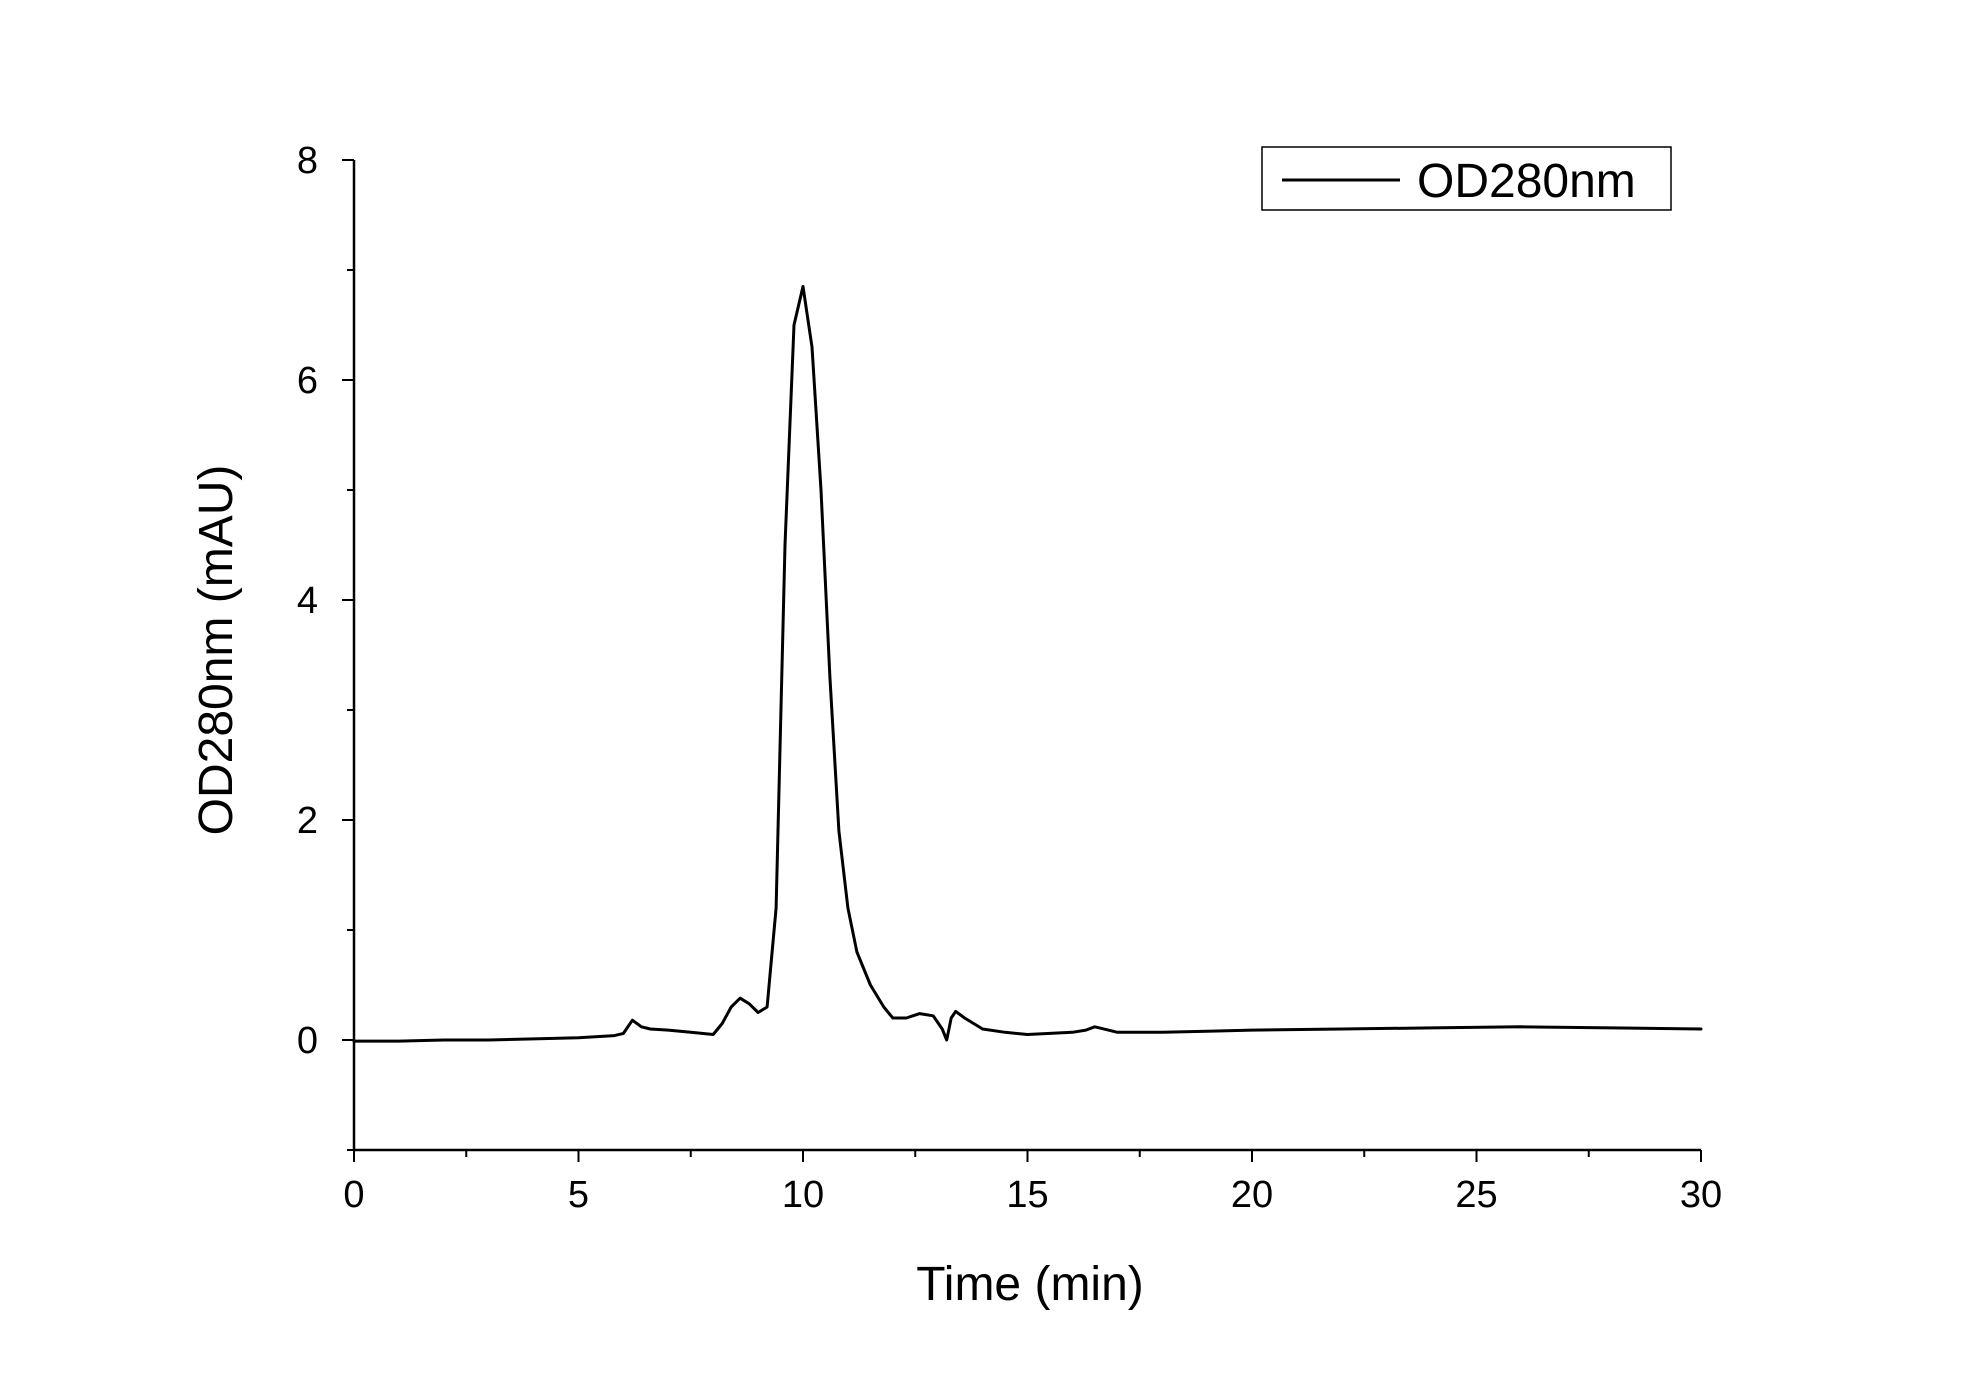 The width and height of the screenshot is (1968, 1375). I want to click on y-tick-label: 2, so click(307, 821).